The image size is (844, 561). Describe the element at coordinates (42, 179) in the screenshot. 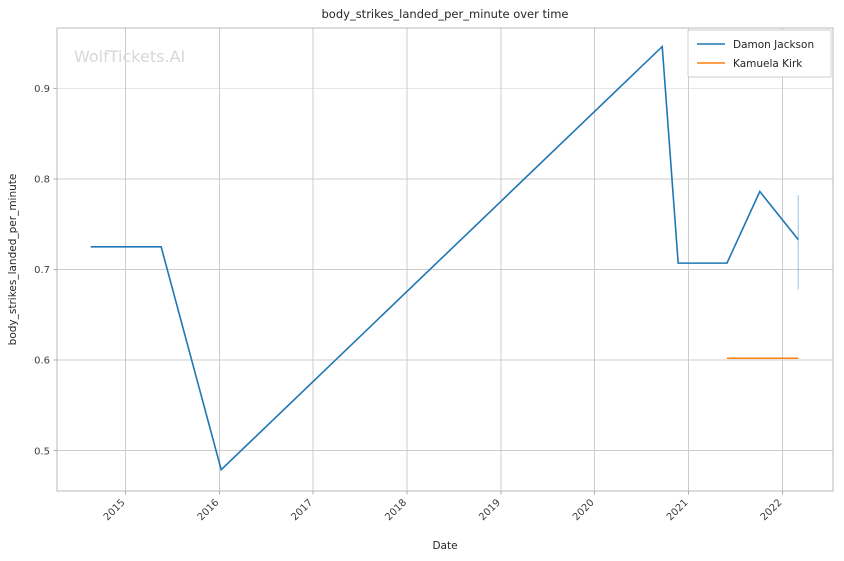

I see `ytick-label-3: 0.8` at that location.